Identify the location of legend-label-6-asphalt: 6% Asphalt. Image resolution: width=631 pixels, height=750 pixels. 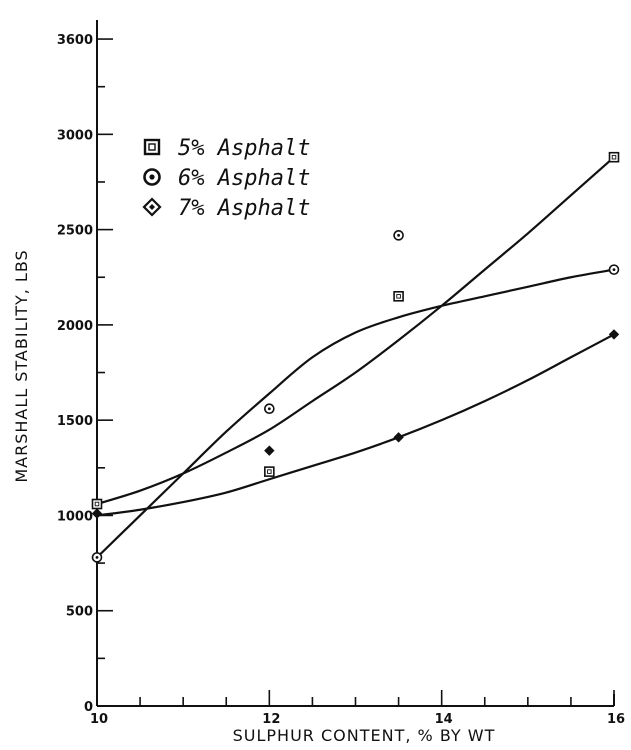
(244, 178).